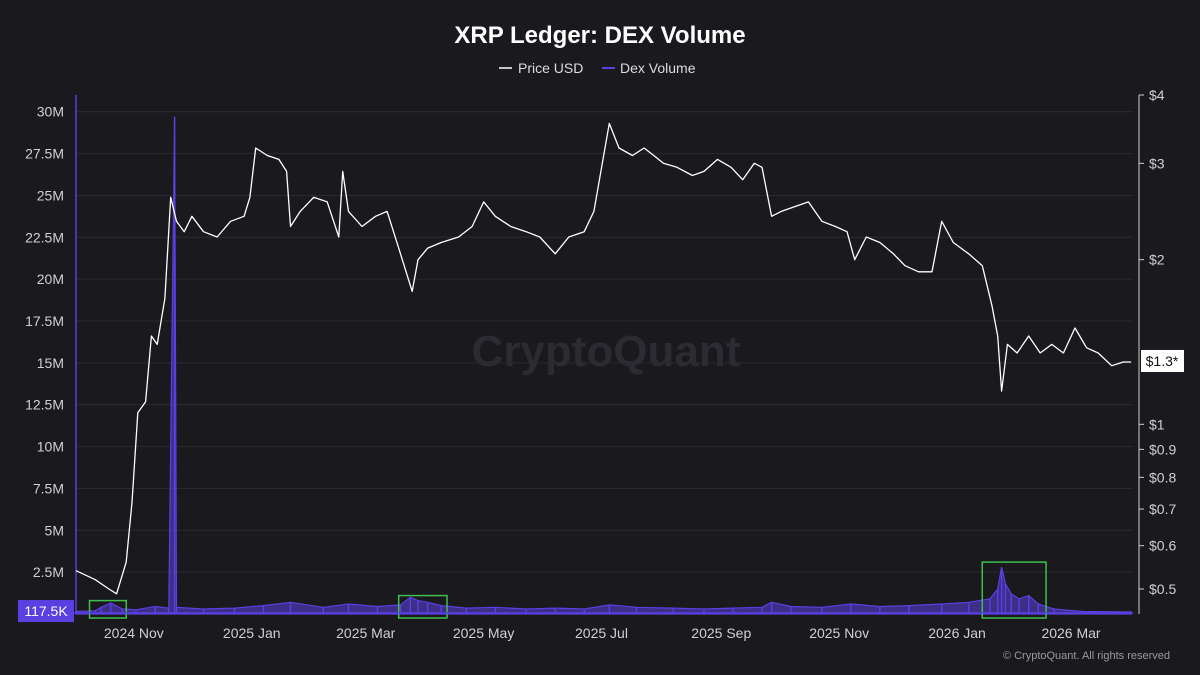 The height and width of the screenshot is (675, 1200). I want to click on y-left-tick-label: 22.5M, so click(44, 237).